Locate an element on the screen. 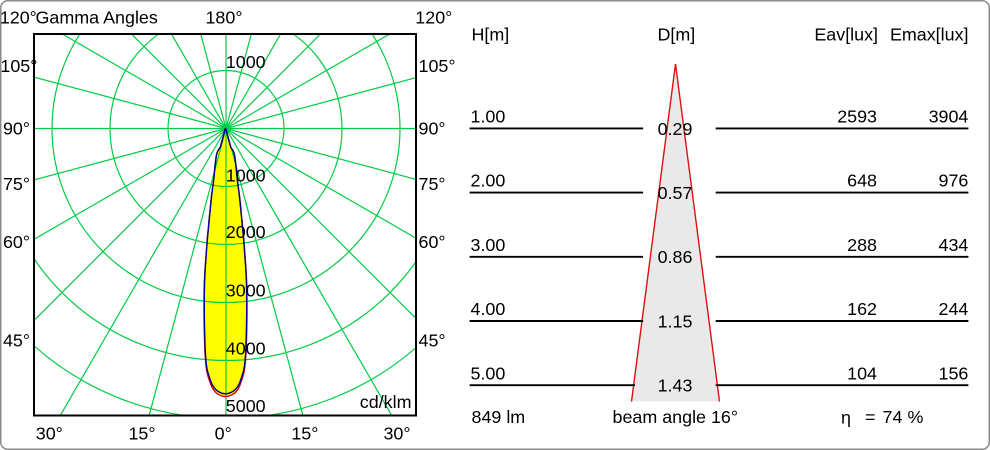 Image resolution: width=990 pixels, height=450 pixels. svg-text: 849 lm is located at coordinates (499, 417).